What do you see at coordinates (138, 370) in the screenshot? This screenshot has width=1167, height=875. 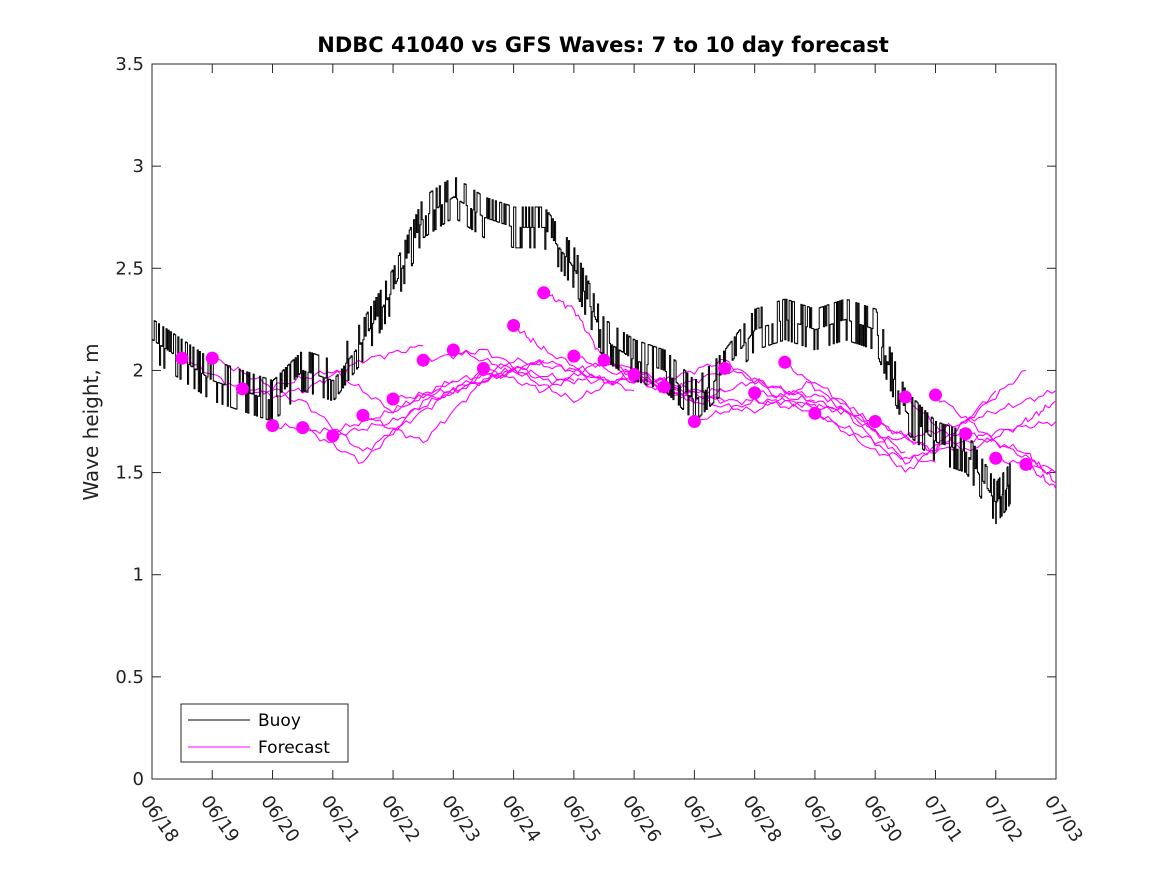 I see `y-tick-label: 2` at bounding box center [138, 370].